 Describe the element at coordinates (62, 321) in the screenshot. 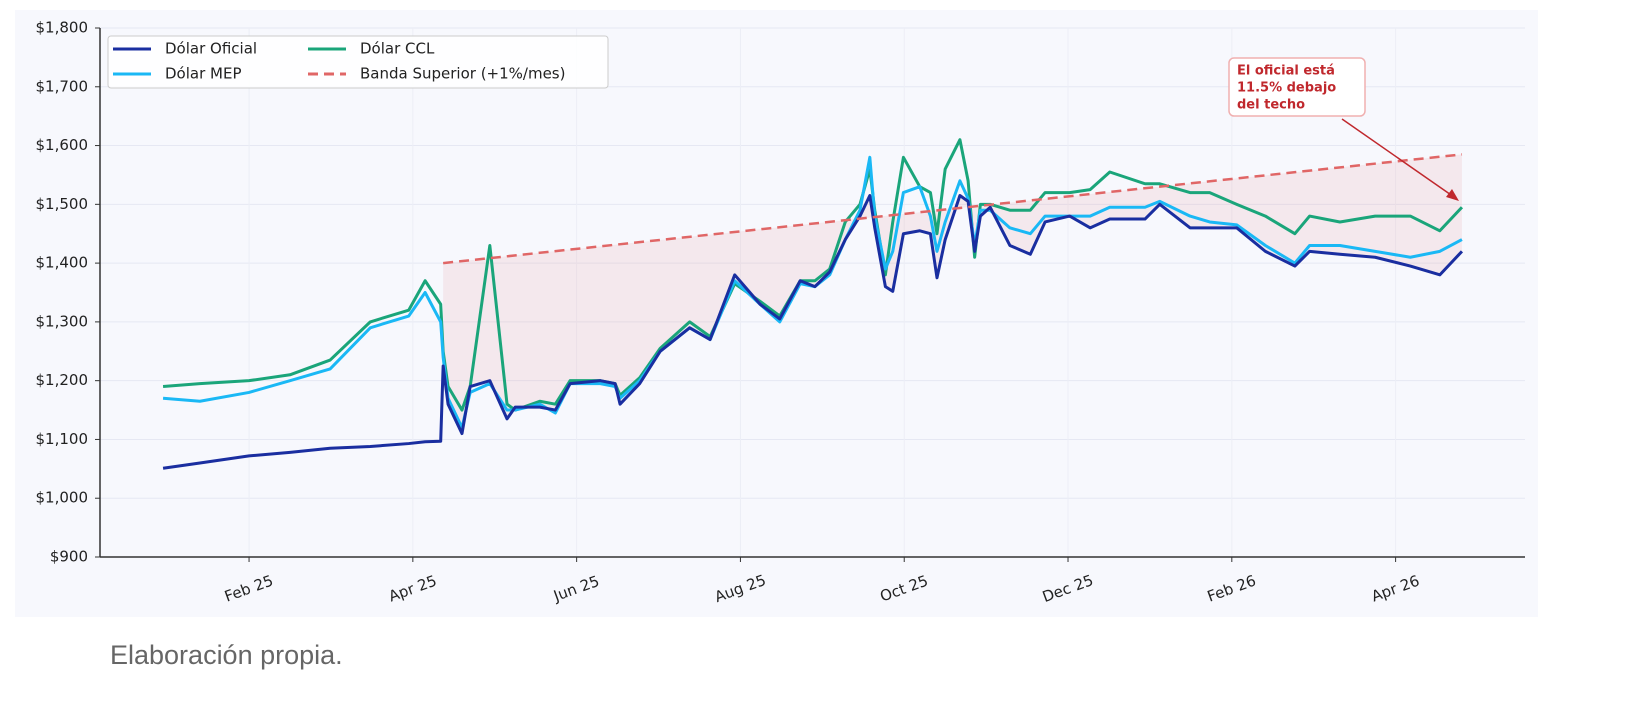

I see `y-tick-label: $1,300` at that location.